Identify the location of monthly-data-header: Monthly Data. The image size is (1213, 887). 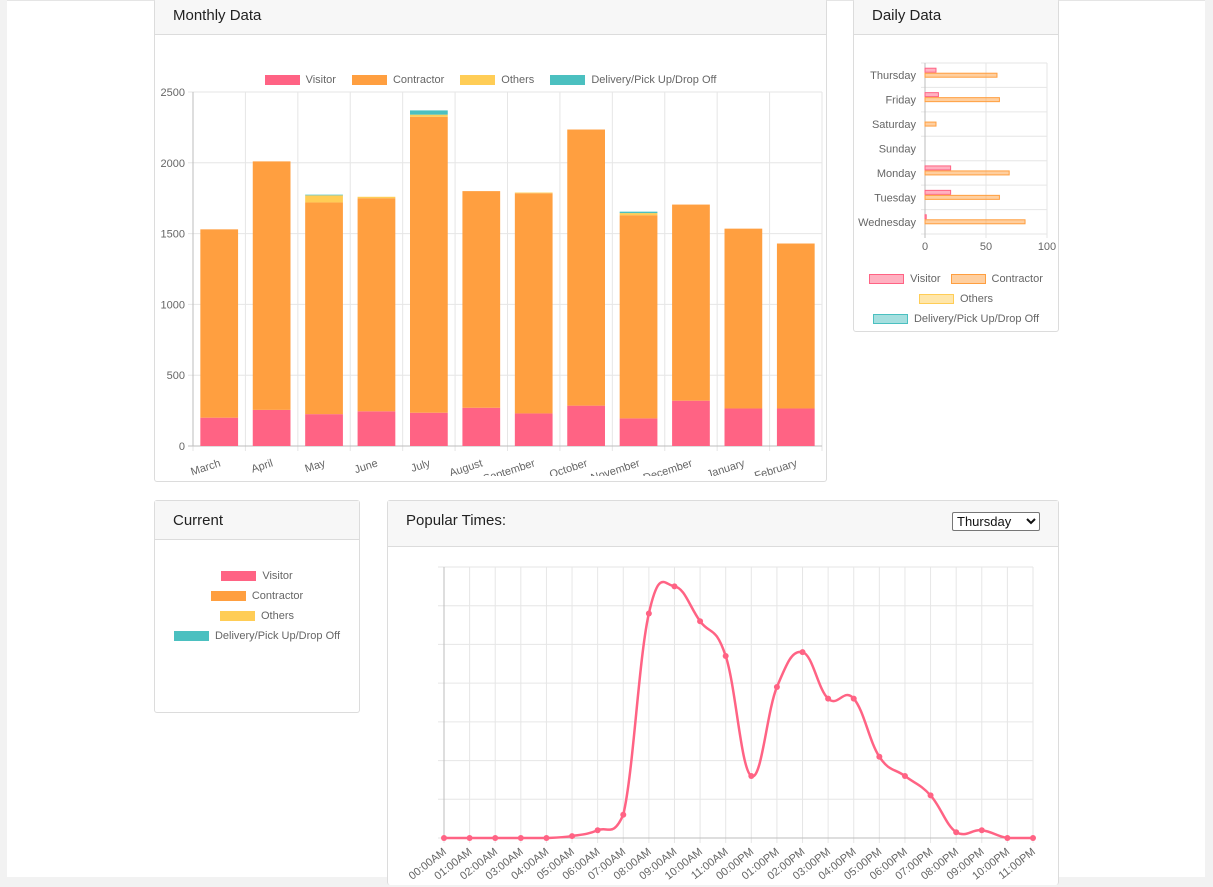
(490, 17).